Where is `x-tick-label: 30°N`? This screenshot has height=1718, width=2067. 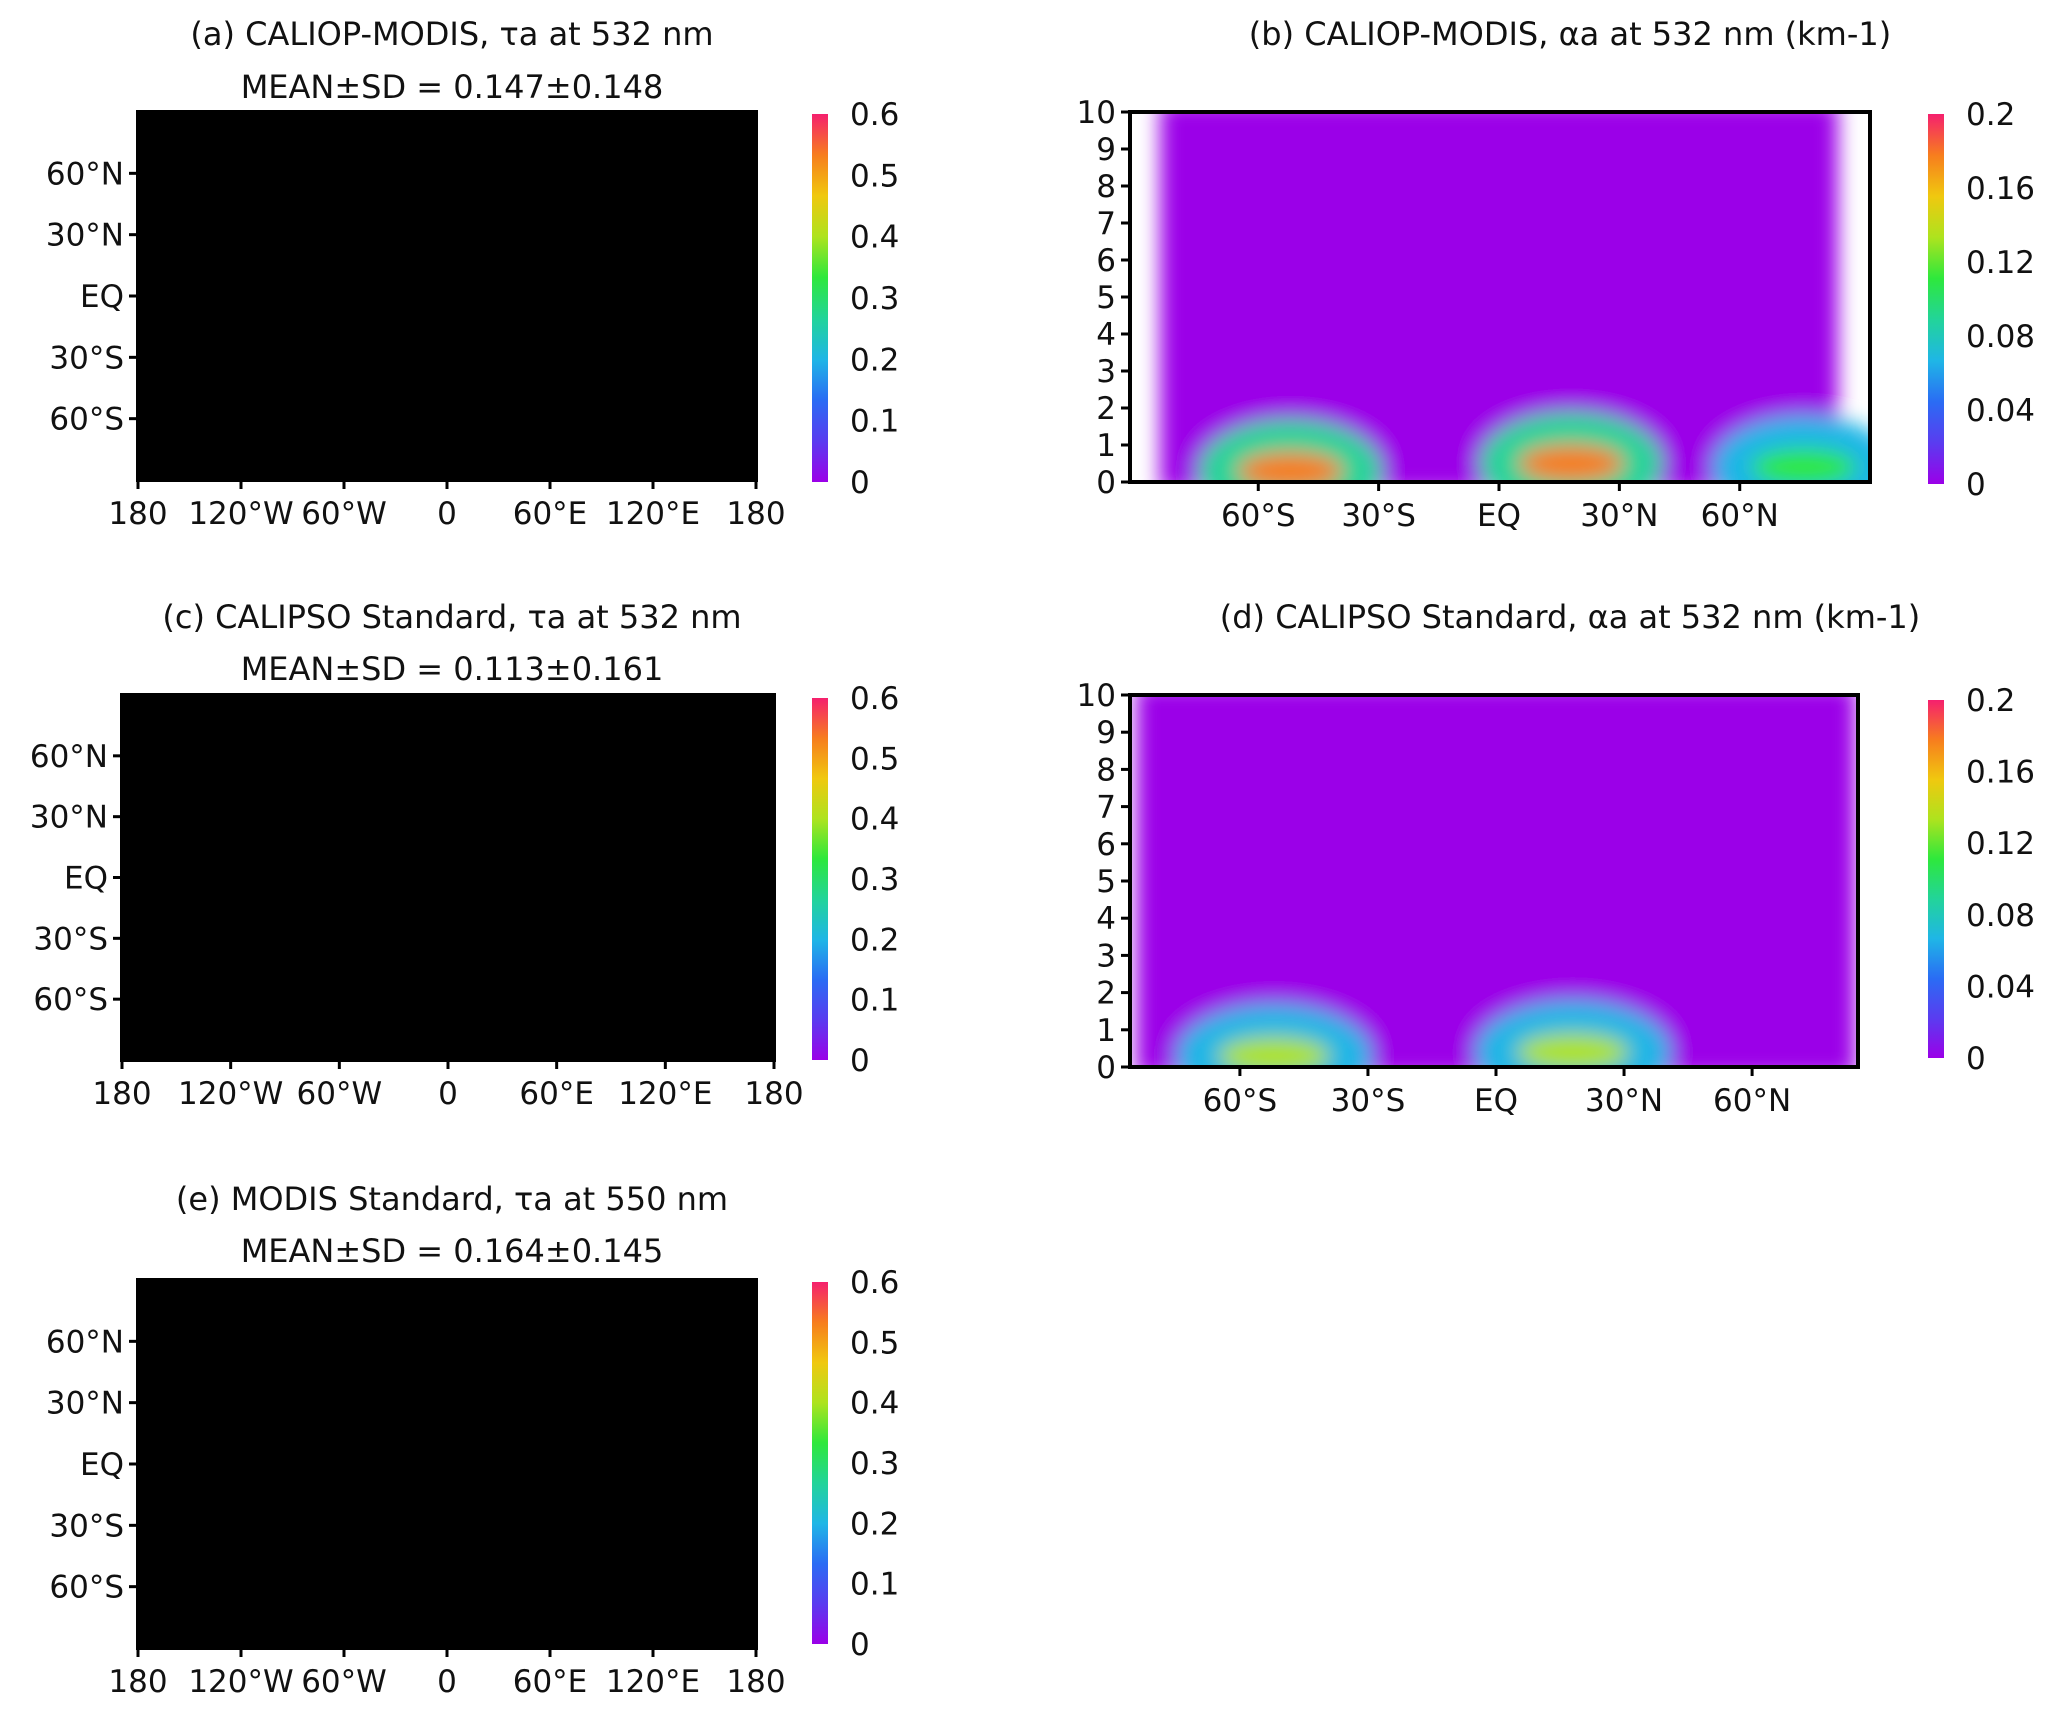 x-tick-label: 30°N is located at coordinates (1619, 516).